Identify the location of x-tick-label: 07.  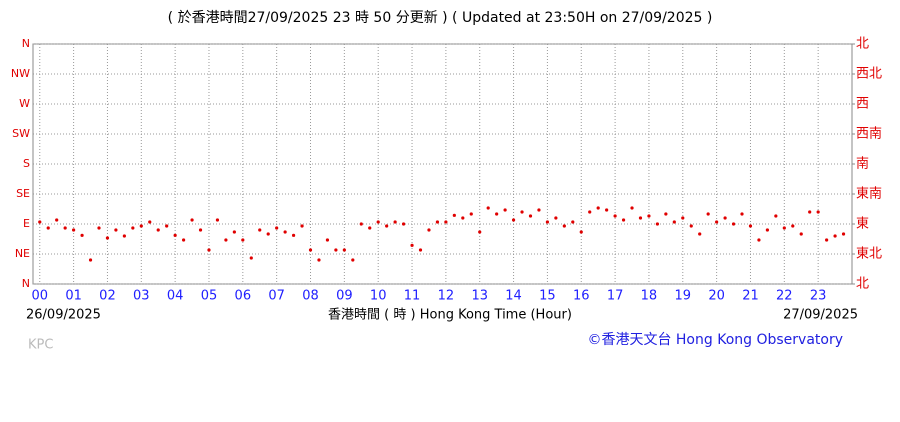
(276, 296).